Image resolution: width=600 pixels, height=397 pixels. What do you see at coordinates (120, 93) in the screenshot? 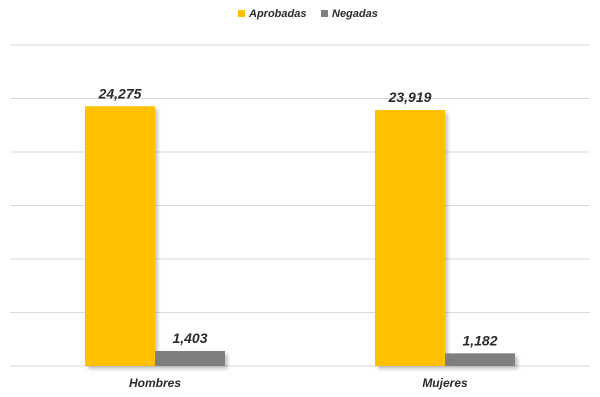
I see `data-label: 24,275` at bounding box center [120, 93].